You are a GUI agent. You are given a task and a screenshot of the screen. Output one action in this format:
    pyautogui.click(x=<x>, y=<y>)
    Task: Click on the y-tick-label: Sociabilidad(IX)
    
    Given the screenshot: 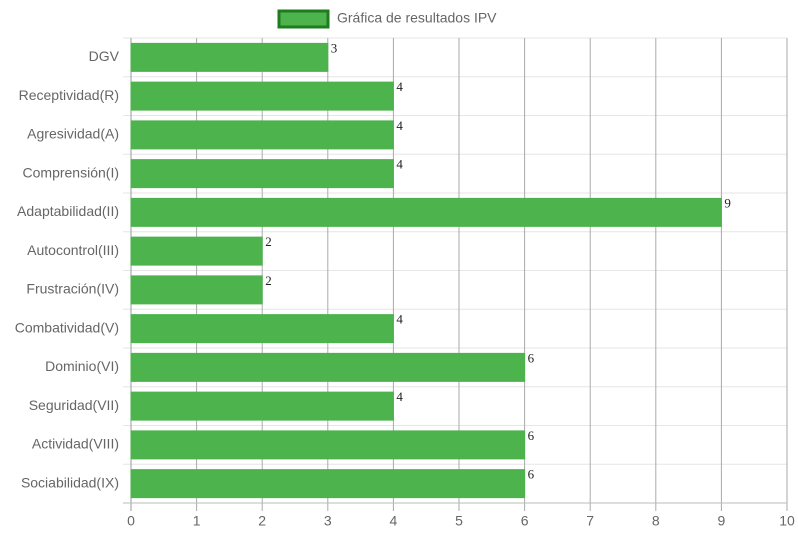 What is the action you would take?
    pyautogui.click(x=70, y=482)
    